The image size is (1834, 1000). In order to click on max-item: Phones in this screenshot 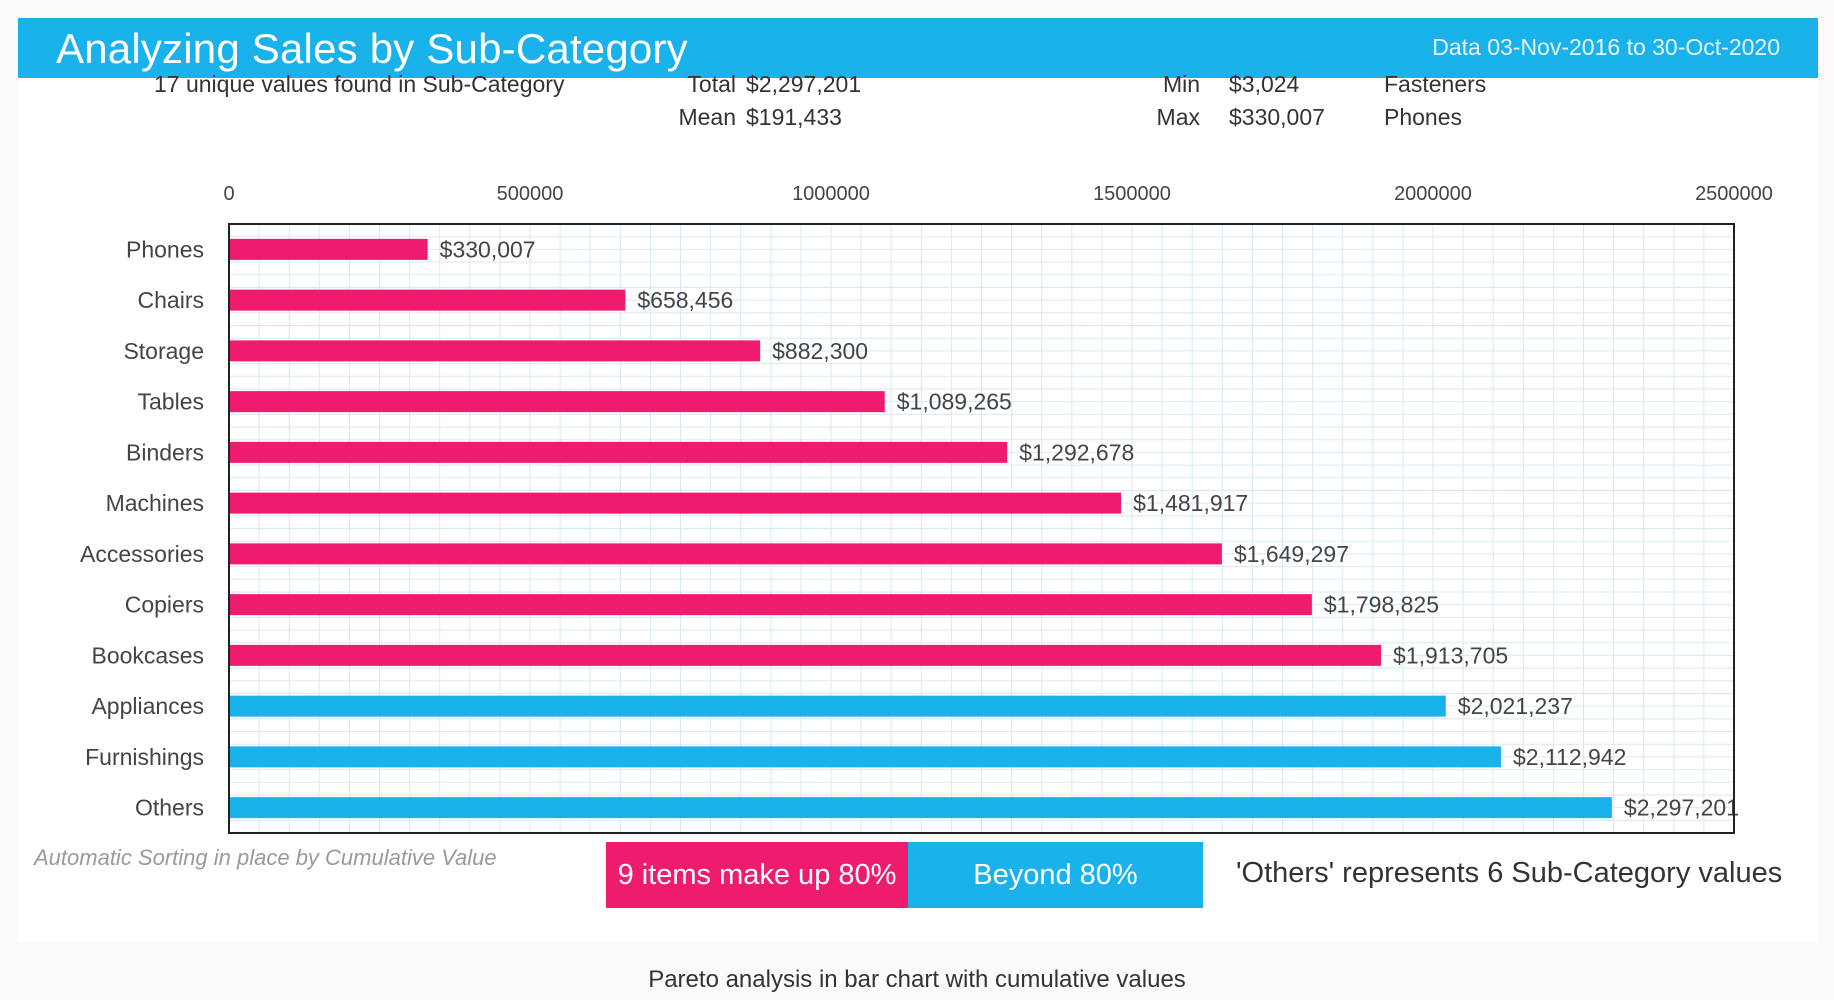, I will do `click(1423, 117)`.